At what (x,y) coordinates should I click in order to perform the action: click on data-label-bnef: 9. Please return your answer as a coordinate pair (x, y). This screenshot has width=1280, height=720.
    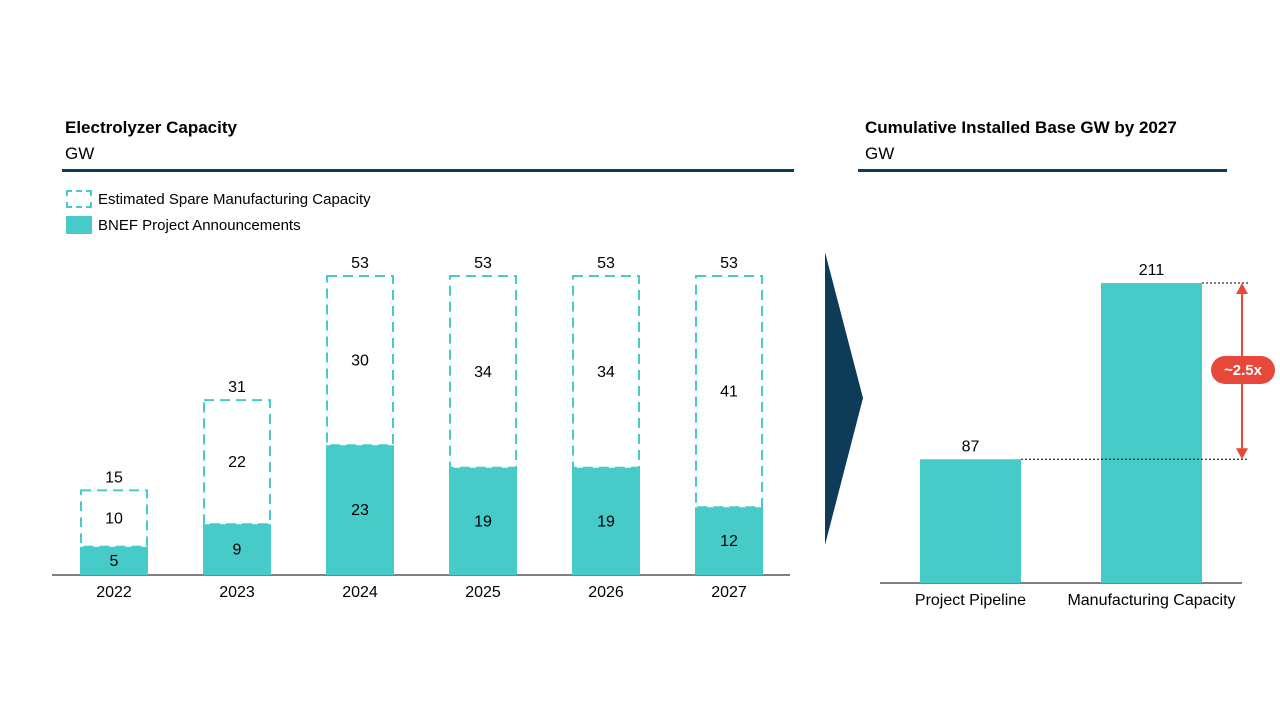
    Looking at the image, I should click on (237, 550).